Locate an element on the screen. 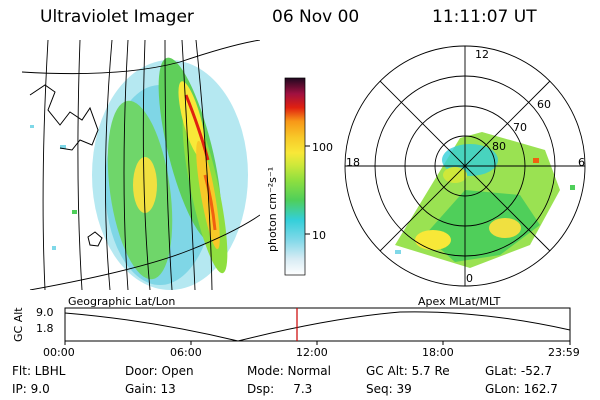 This screenshot has width=600, height=400. mlt-label-0: 0 is located at coordinates (469, 278).